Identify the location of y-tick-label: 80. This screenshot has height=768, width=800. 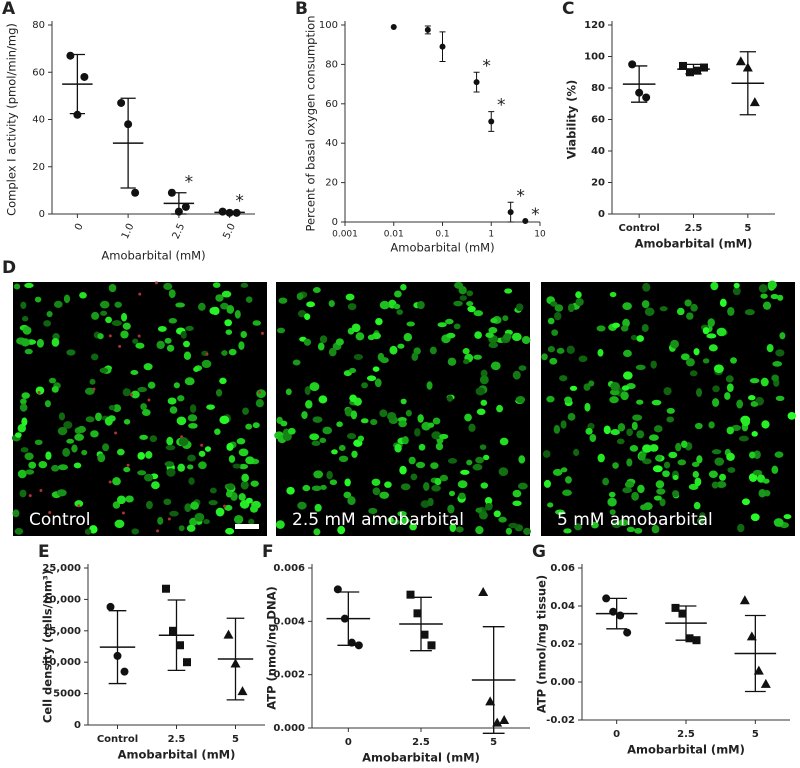
(38, 25).